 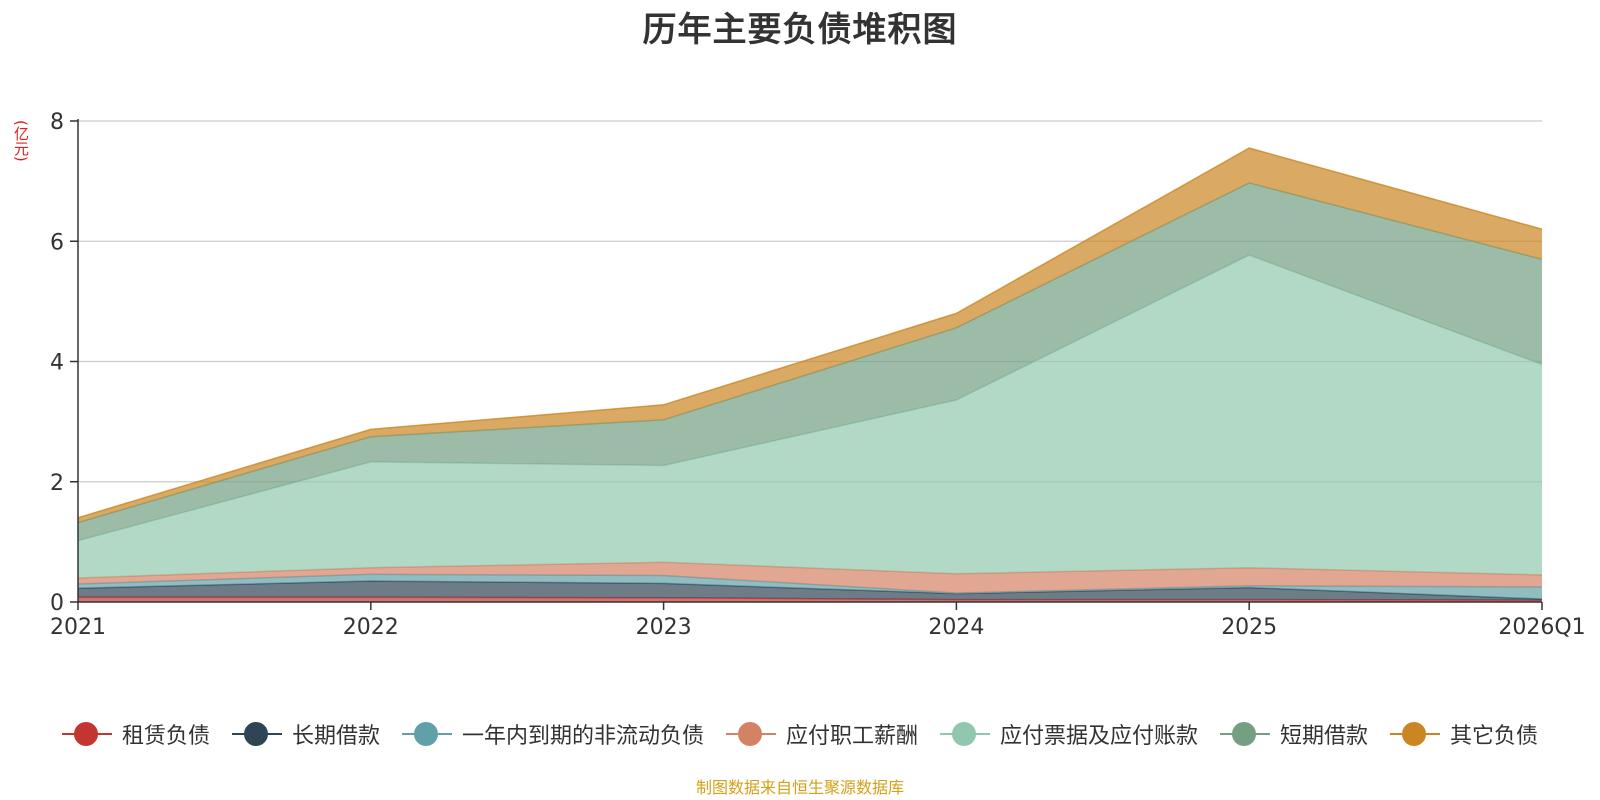 What do you see at coordinates (1324, 736) in the screenshot?
I see `legend-label: 短期借款` at bounding box center [1324, 736].